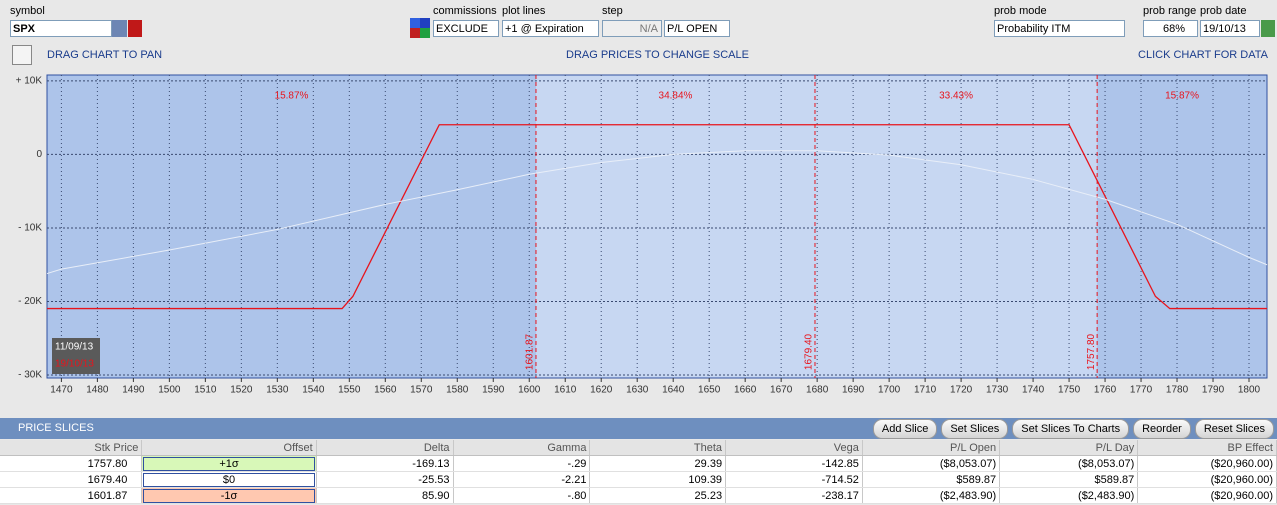 The height and width of the screenshot is (505, 1277). I want to click on plot-lines-select: +1 @ Expiration, so click(550, 28).